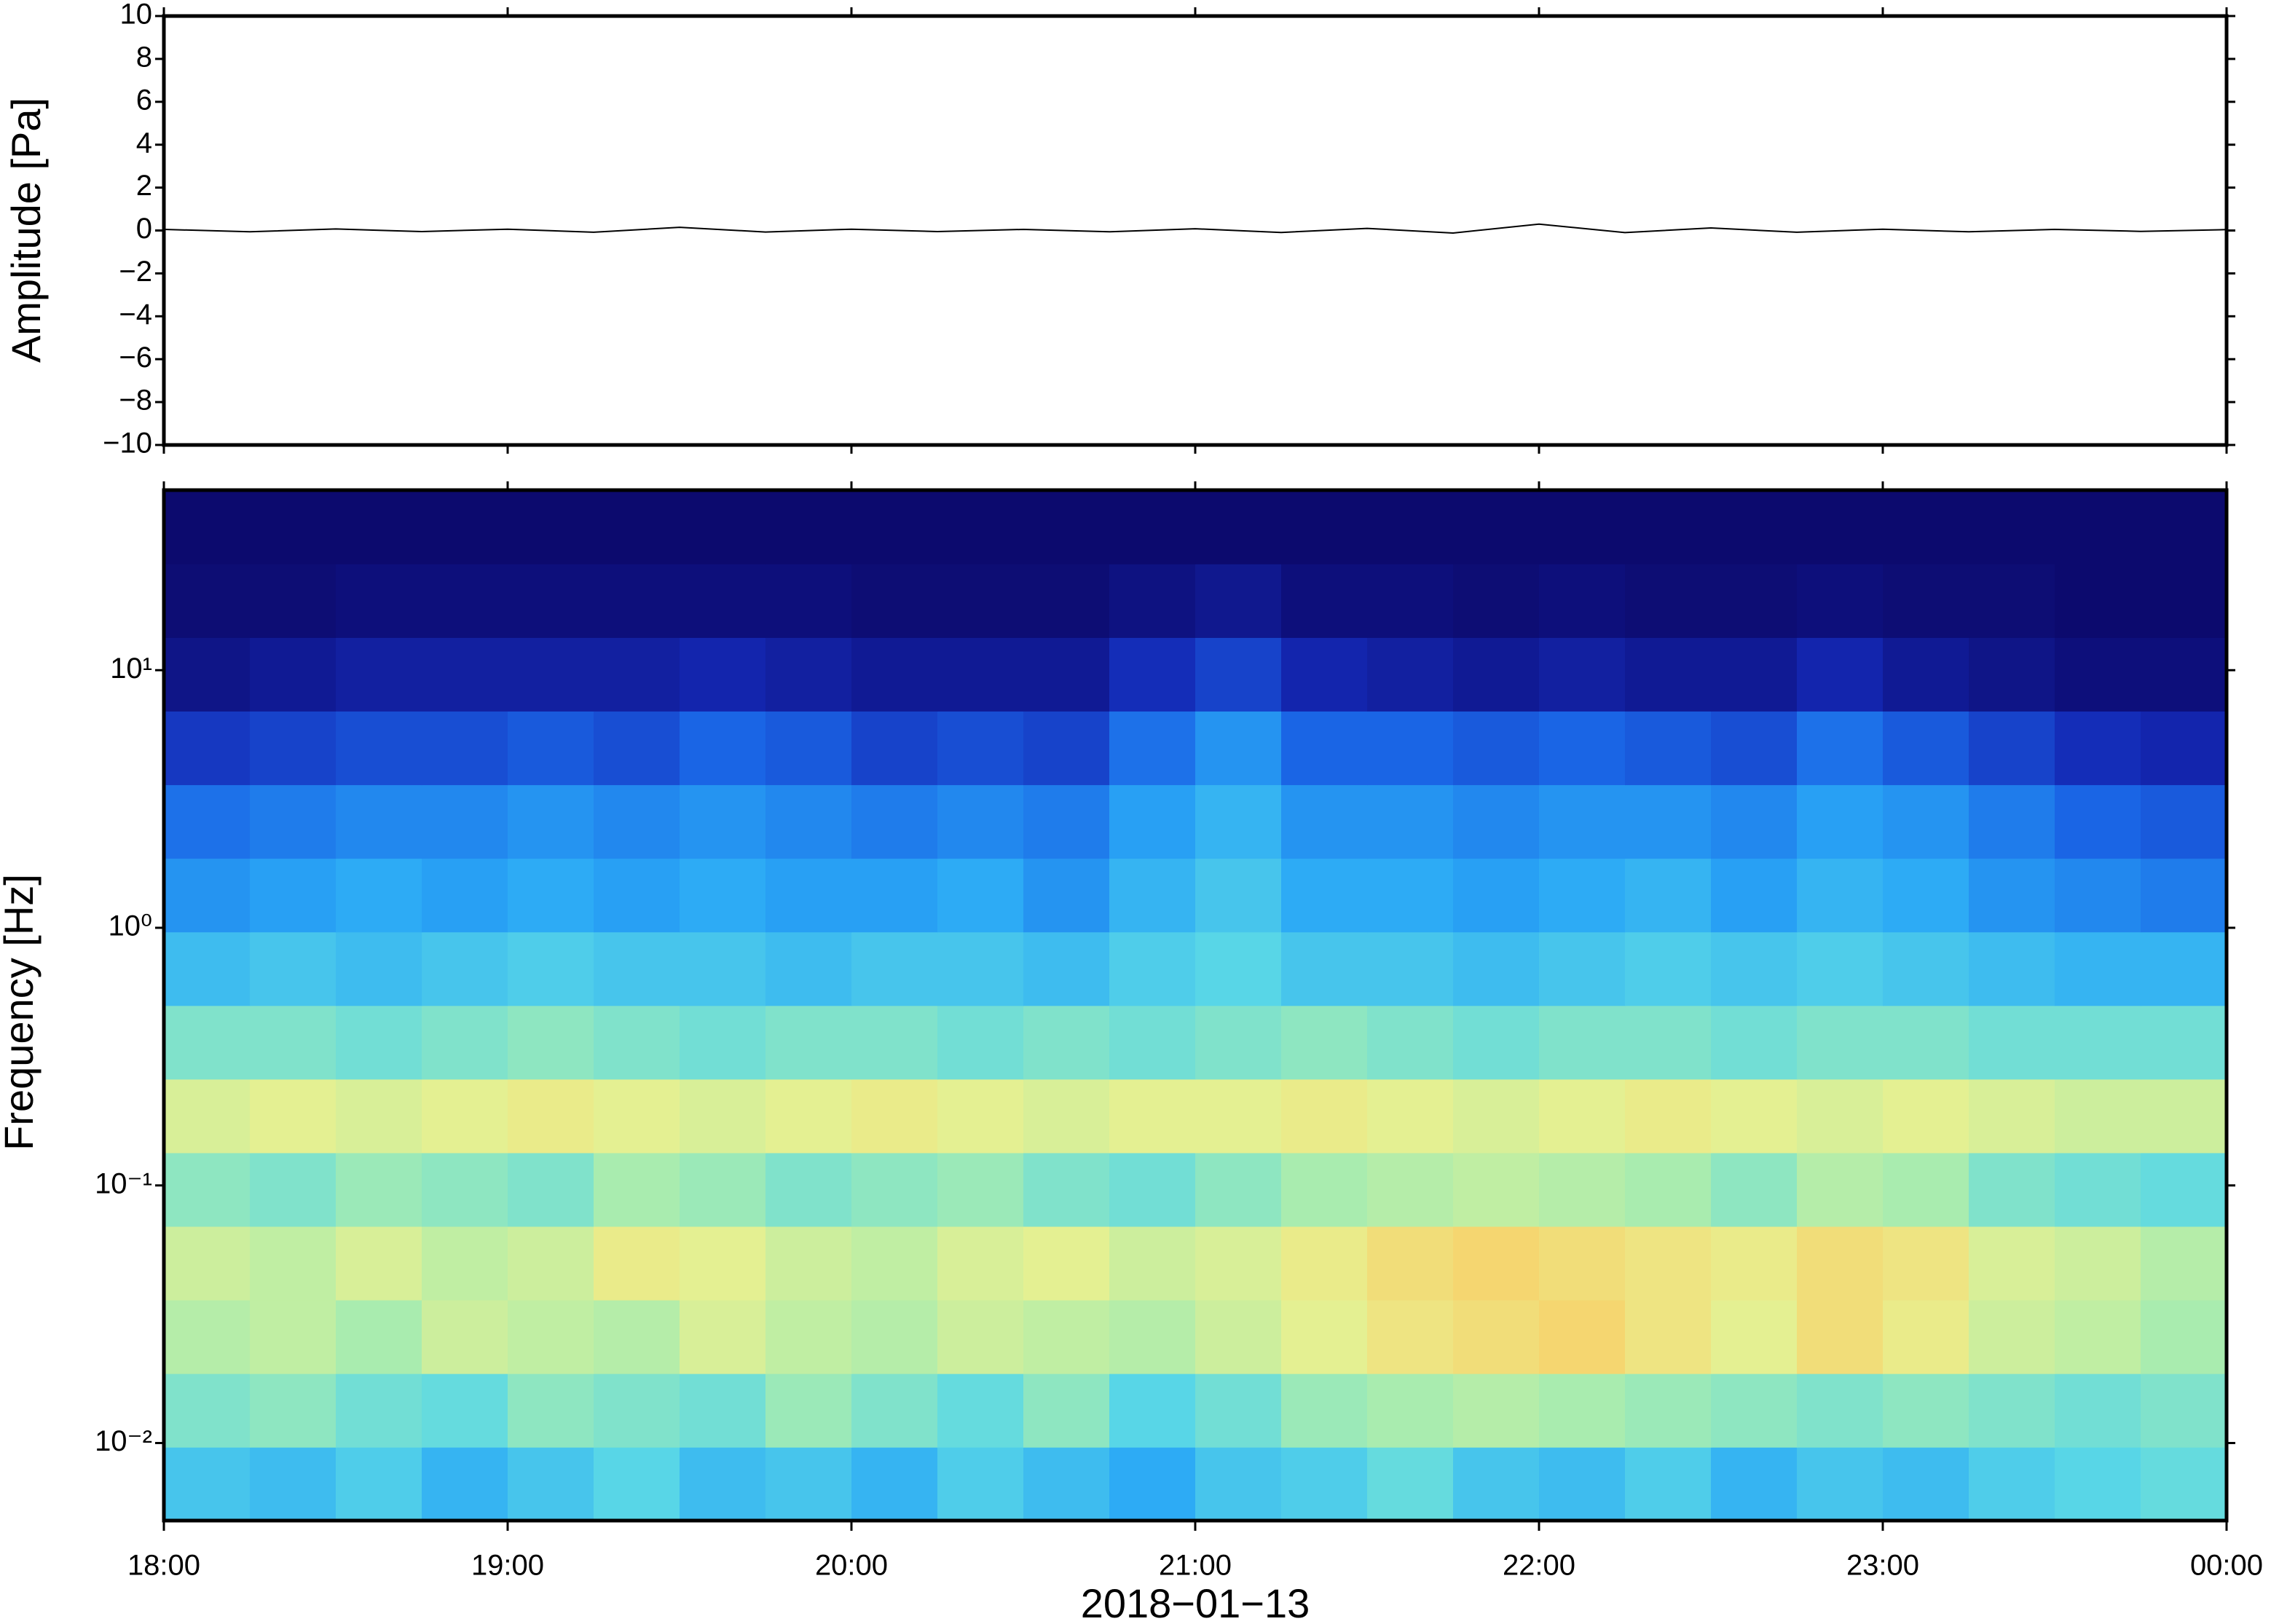 This screenshot has width=2271, height=1624. Describe the element at coordinates (851, 1566) in the screenshot. I see `x-tick-label: 20:00` at that location.